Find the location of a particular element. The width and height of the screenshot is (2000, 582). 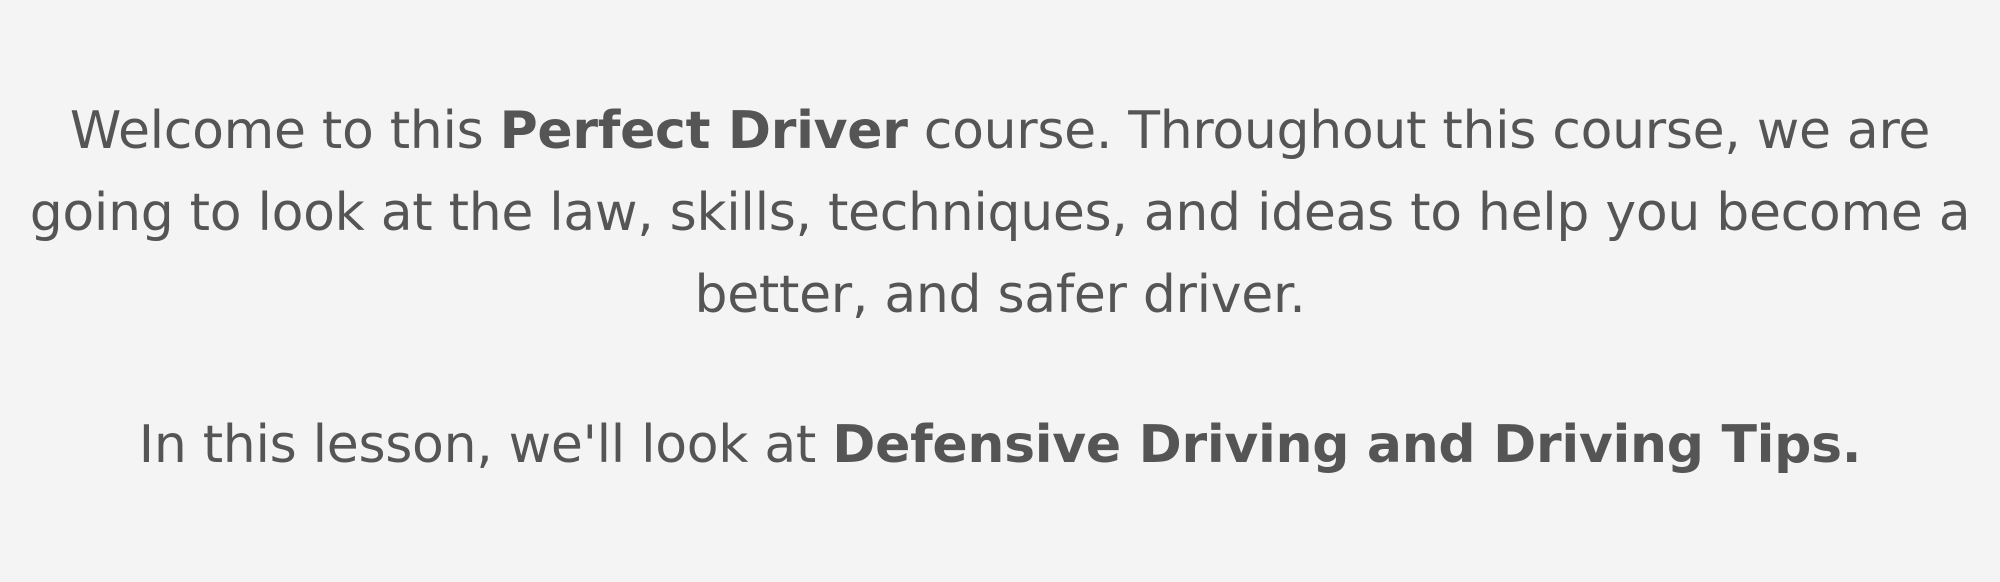

lesson-intro-text: In this lesson, we'll look at is located at coordinates (485, 445).